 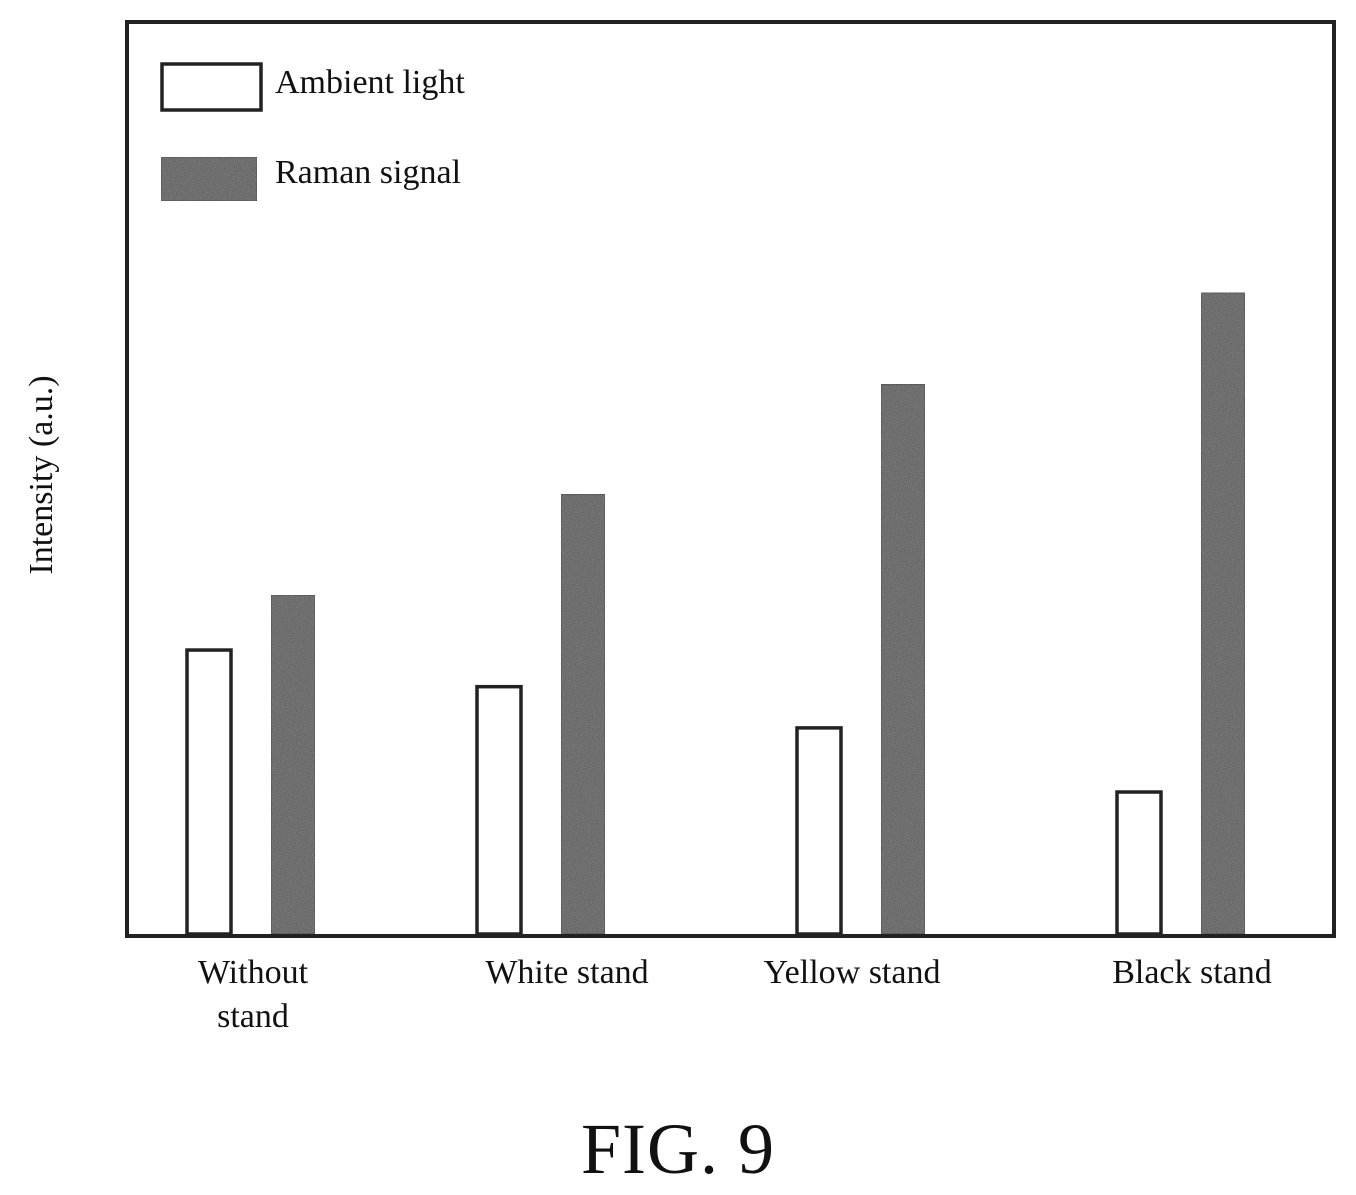 What do you see at coordinates (253, 994) in the screenshot?
I see `x-tick-label-0: Without stand` at bounding box center [253, 994].